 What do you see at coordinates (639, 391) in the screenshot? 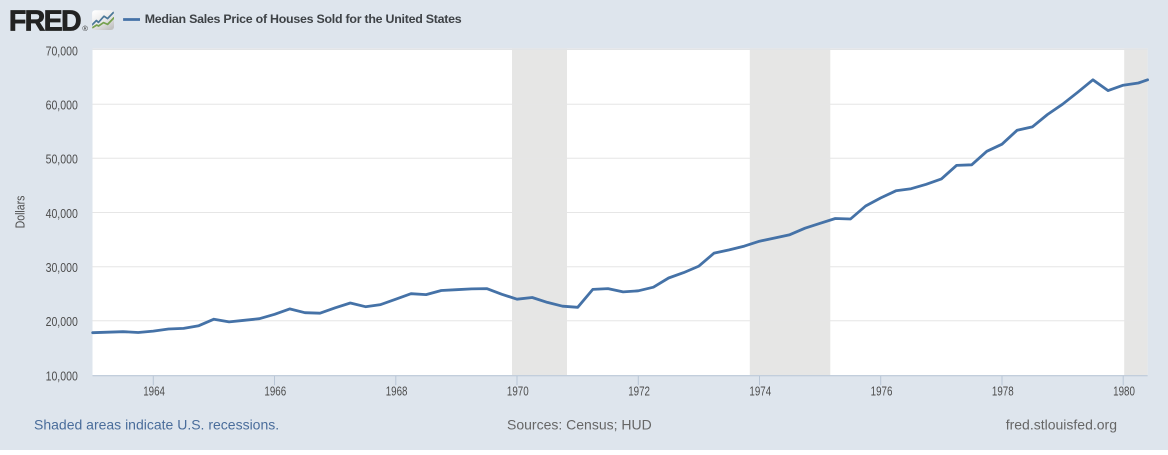
I see `svg-text: 1972` at bounding box center [639, 391].